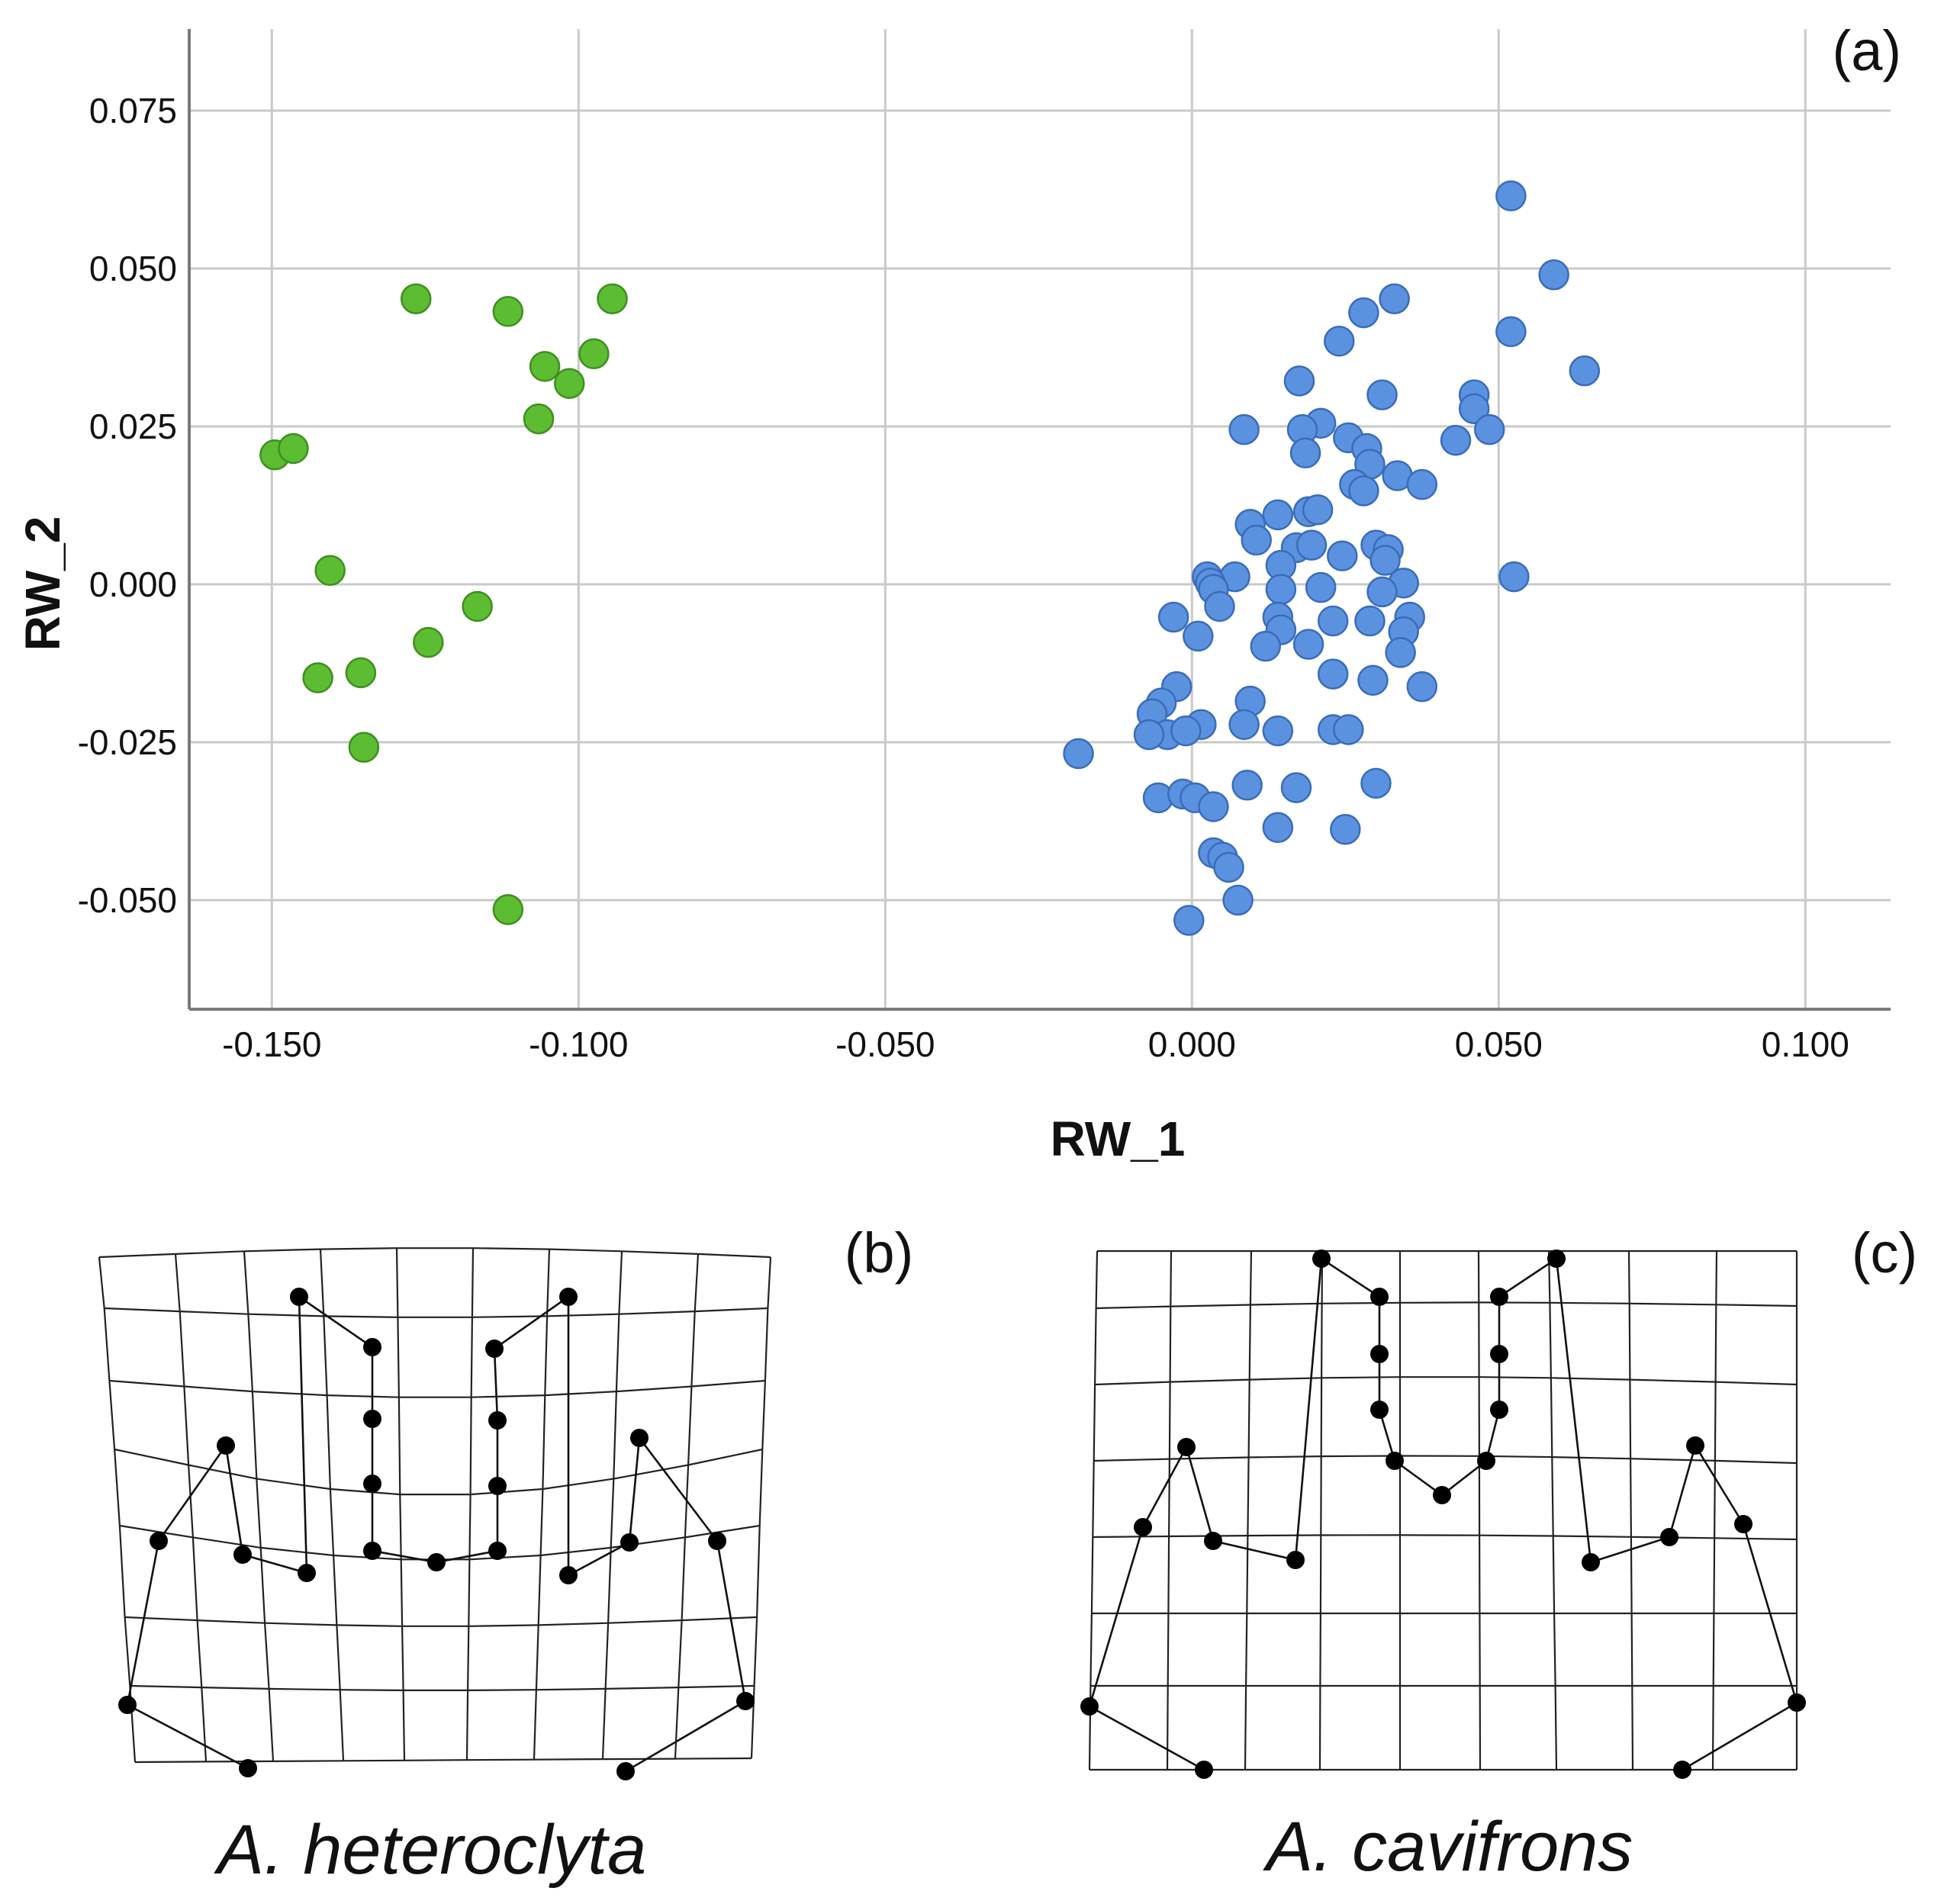 The width and height of the screenshot is (1944, 1904). What do you see at coordinates (133, 426) in the screenshot?
I see `y-tick-label: 0.025` at bounding box center [133, 426].